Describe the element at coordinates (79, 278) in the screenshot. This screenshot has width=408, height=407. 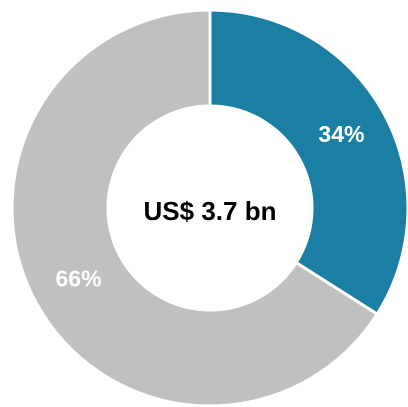
I see `slice-label-66: 66%` at that location.